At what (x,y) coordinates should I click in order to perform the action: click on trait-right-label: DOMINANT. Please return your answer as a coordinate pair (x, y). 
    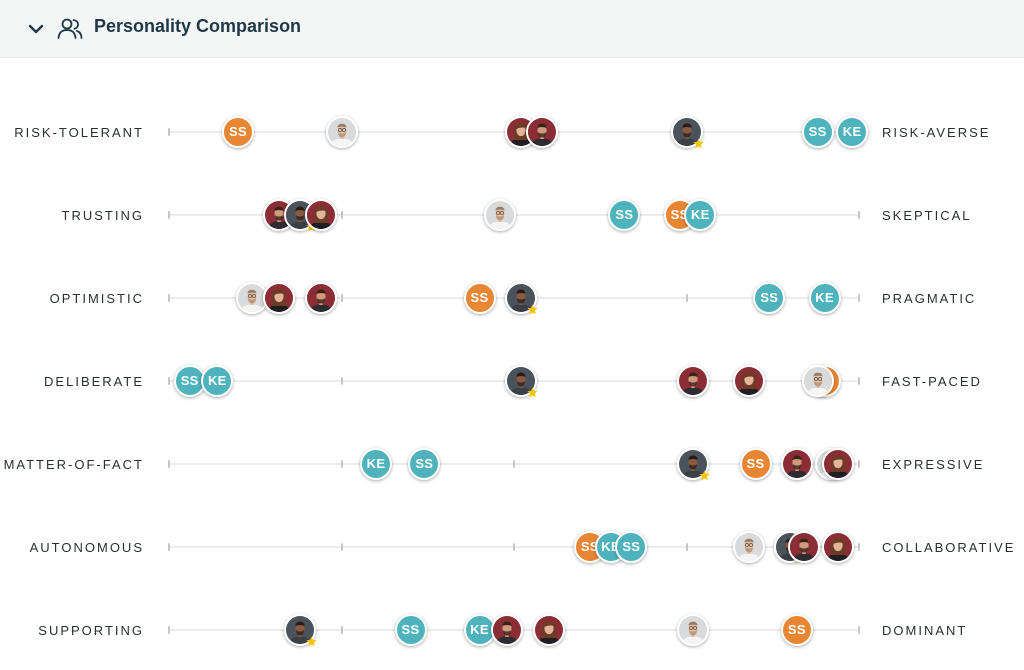
    Looking at the image, I should click on (925, 630).